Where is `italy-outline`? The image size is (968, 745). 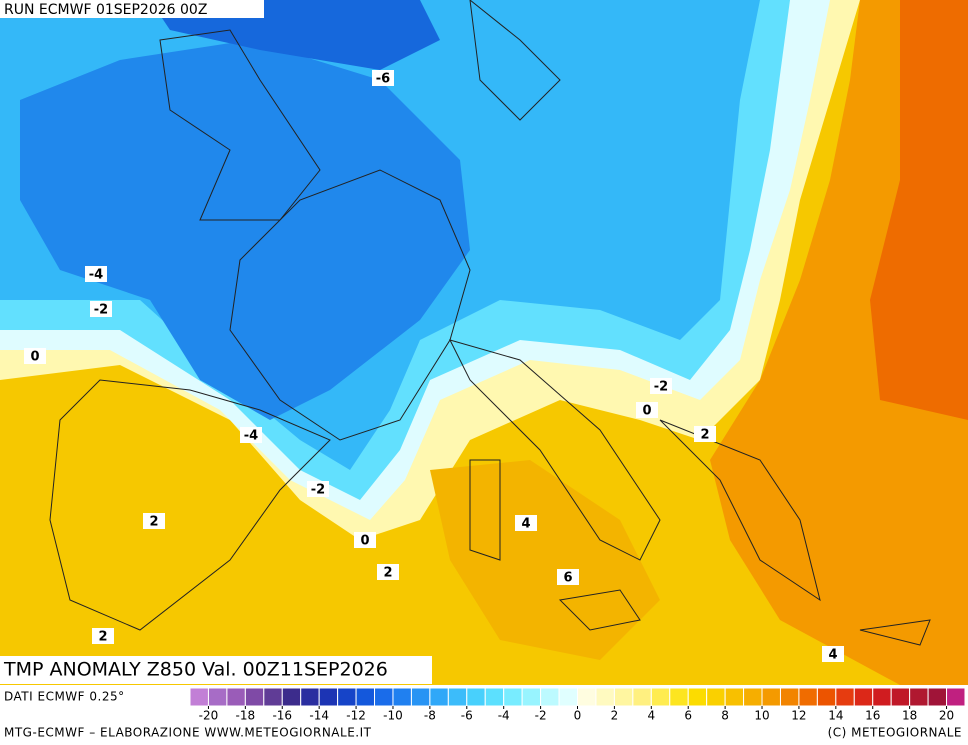 italy-outline is located at coordinates (555, 450).